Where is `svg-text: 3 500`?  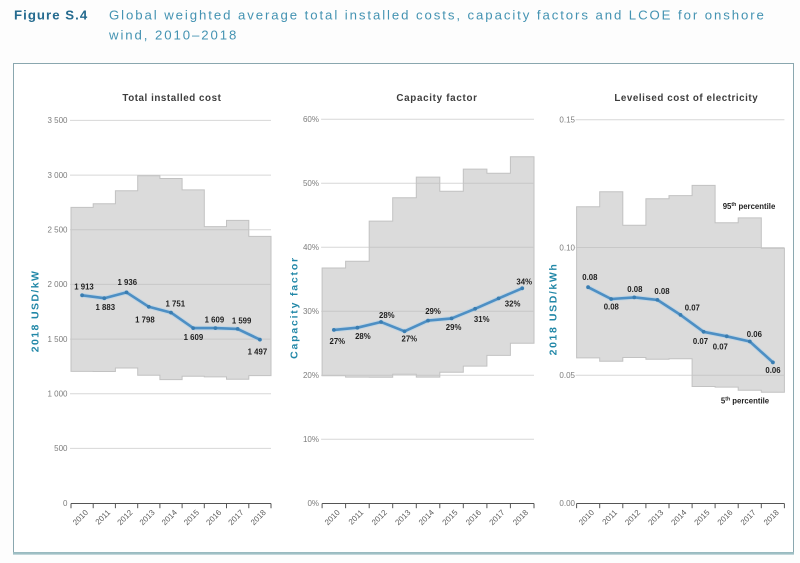 svg-text: 3 500 is located at coordinates (57, 120).